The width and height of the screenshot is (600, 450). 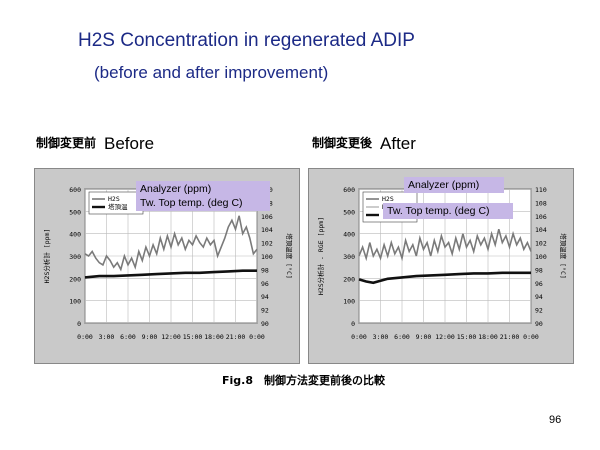 What do you see at coordinates (541, 203) in the screenshot?
I see `after-y2-tick-label: 108` at bounding box center [541, 203].